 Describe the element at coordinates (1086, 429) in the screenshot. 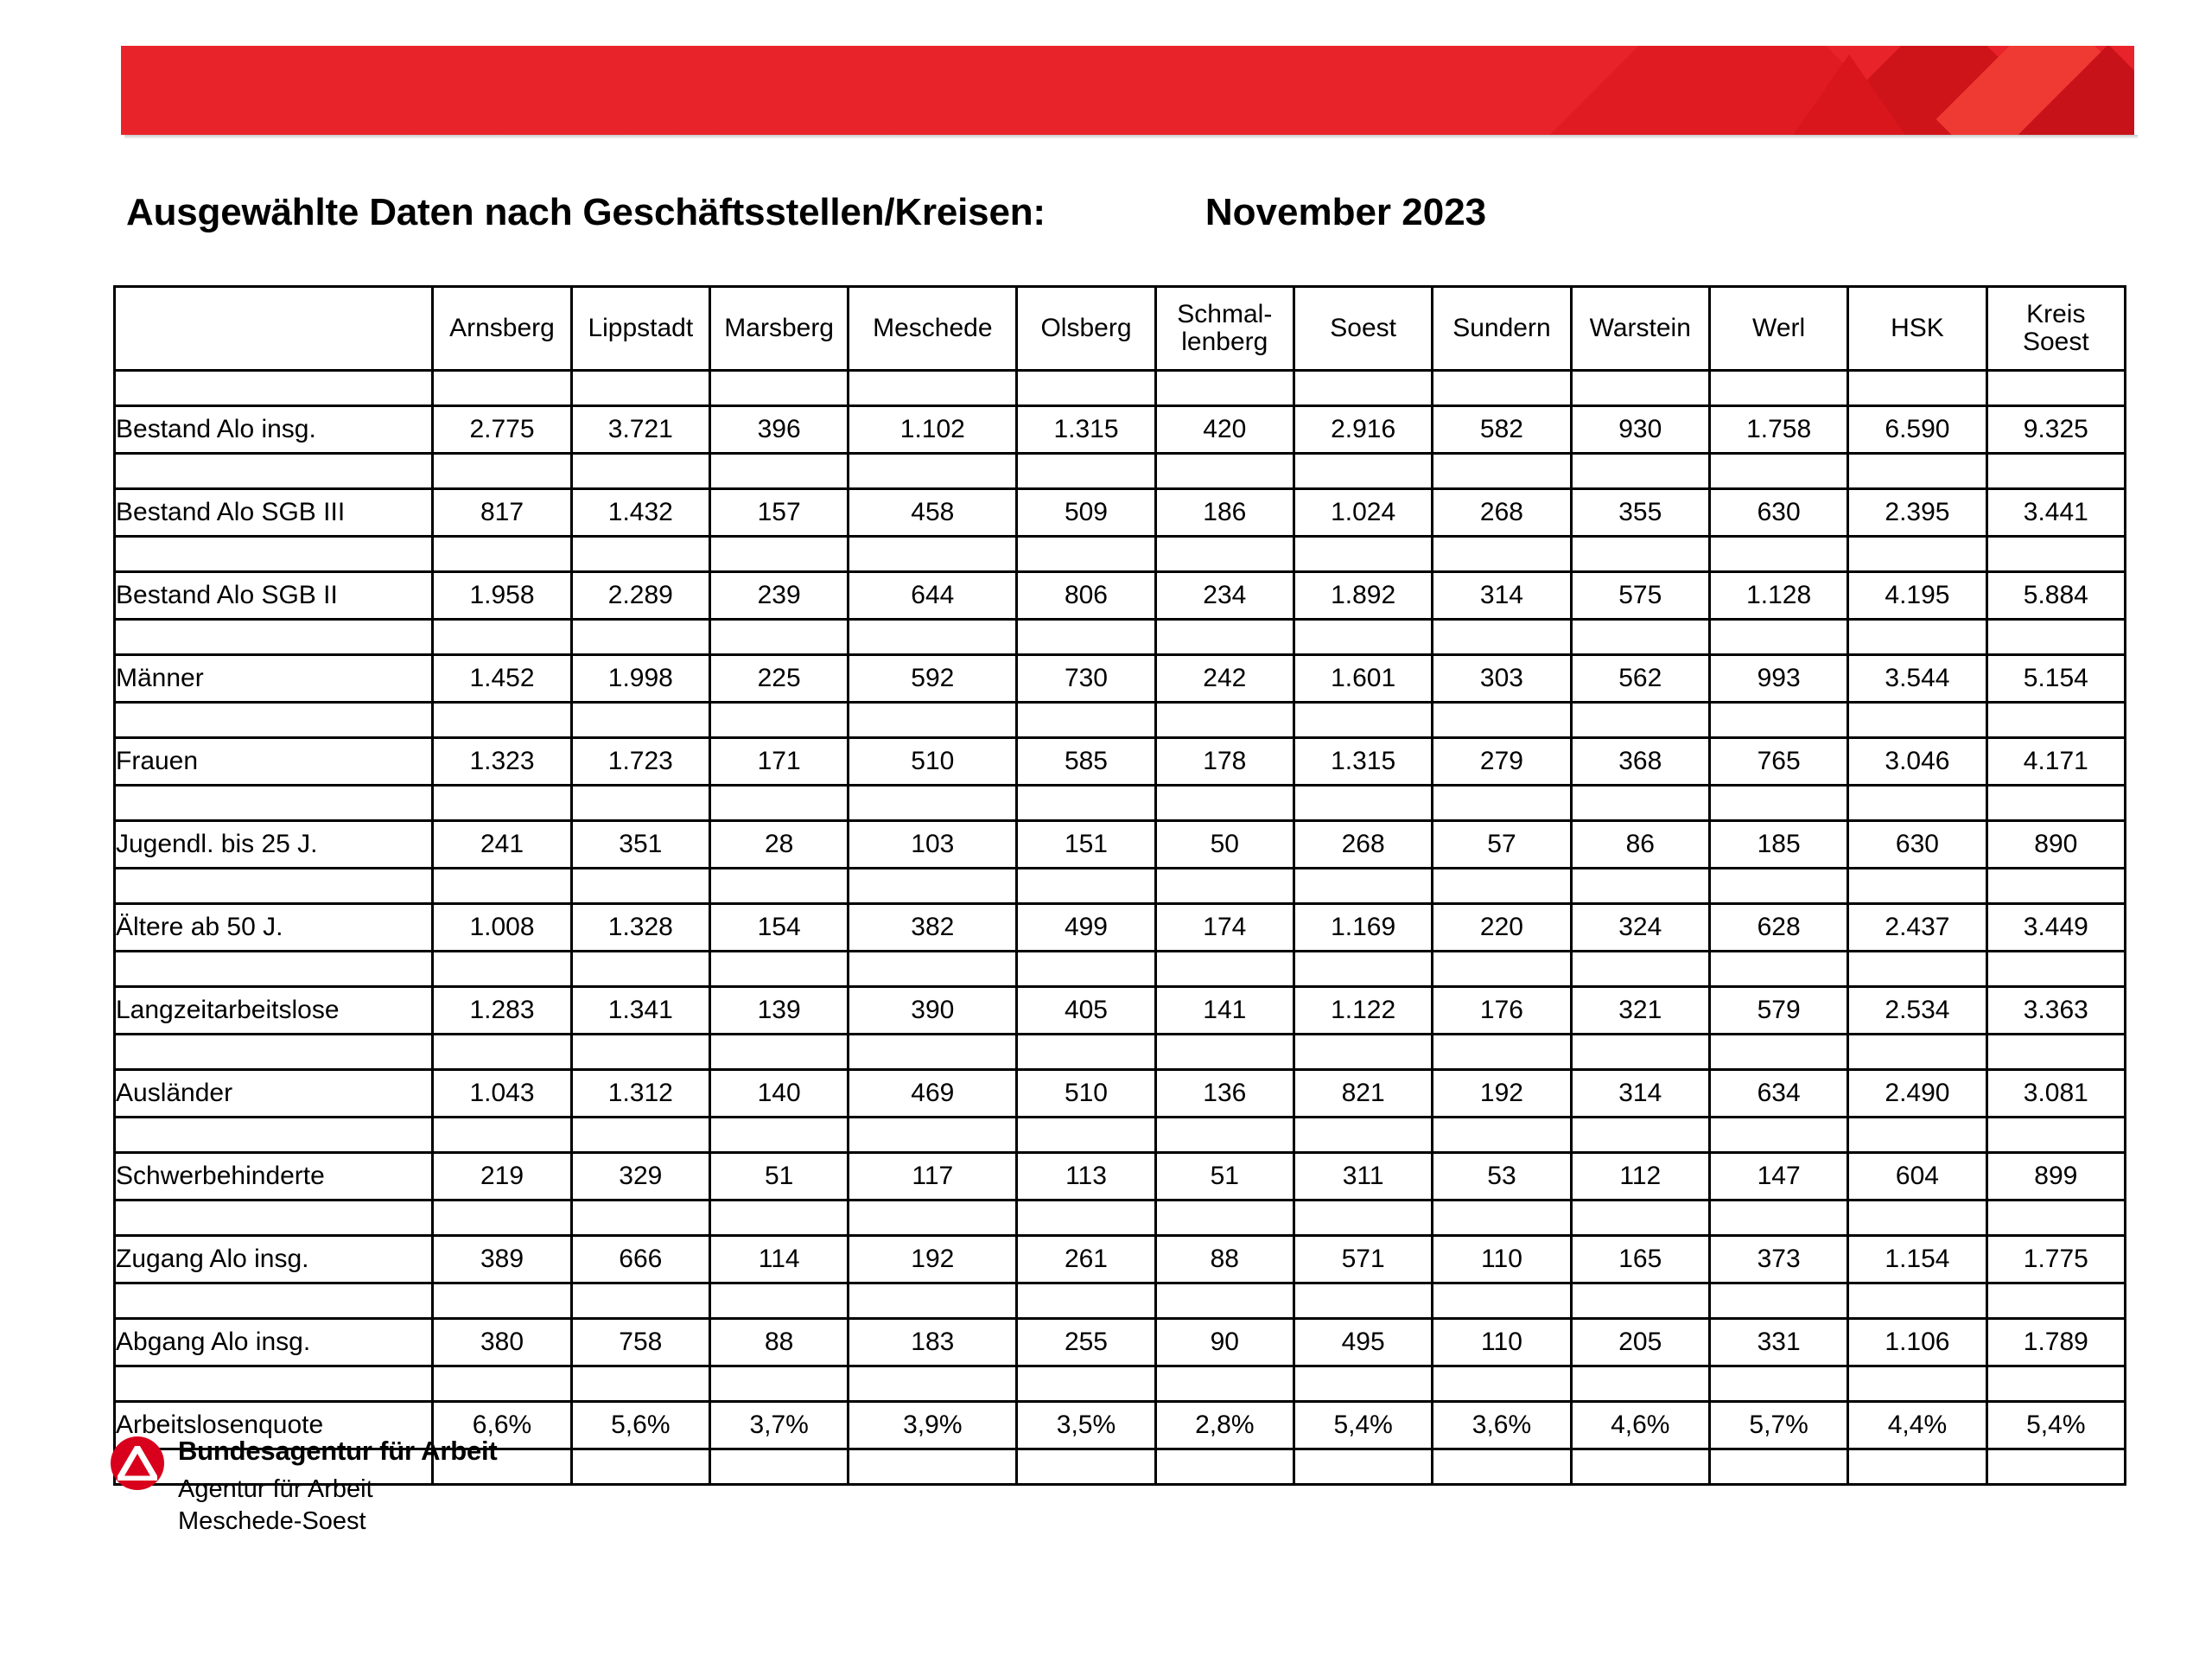

I see `table-cell-value: 1.315` at that location.